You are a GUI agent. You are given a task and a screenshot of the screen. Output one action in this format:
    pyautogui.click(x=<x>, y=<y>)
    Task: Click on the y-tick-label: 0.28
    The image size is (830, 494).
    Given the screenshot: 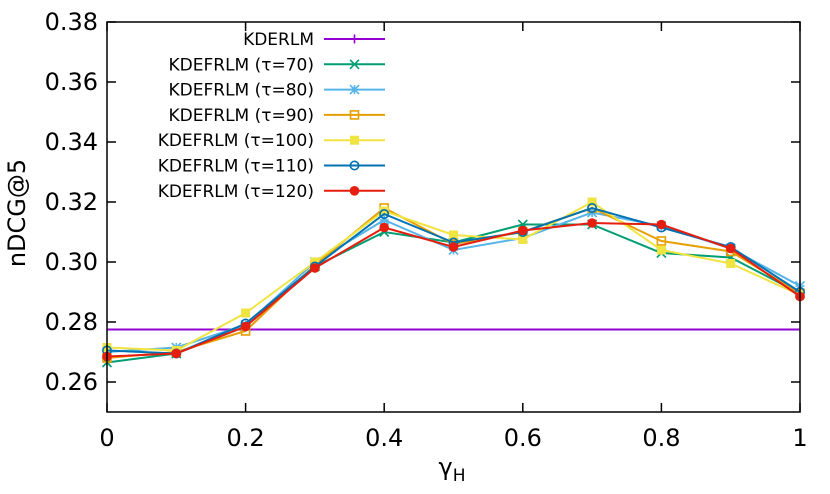 What is the action you would take?
    pyautogui.click(x=71, y=322)
    